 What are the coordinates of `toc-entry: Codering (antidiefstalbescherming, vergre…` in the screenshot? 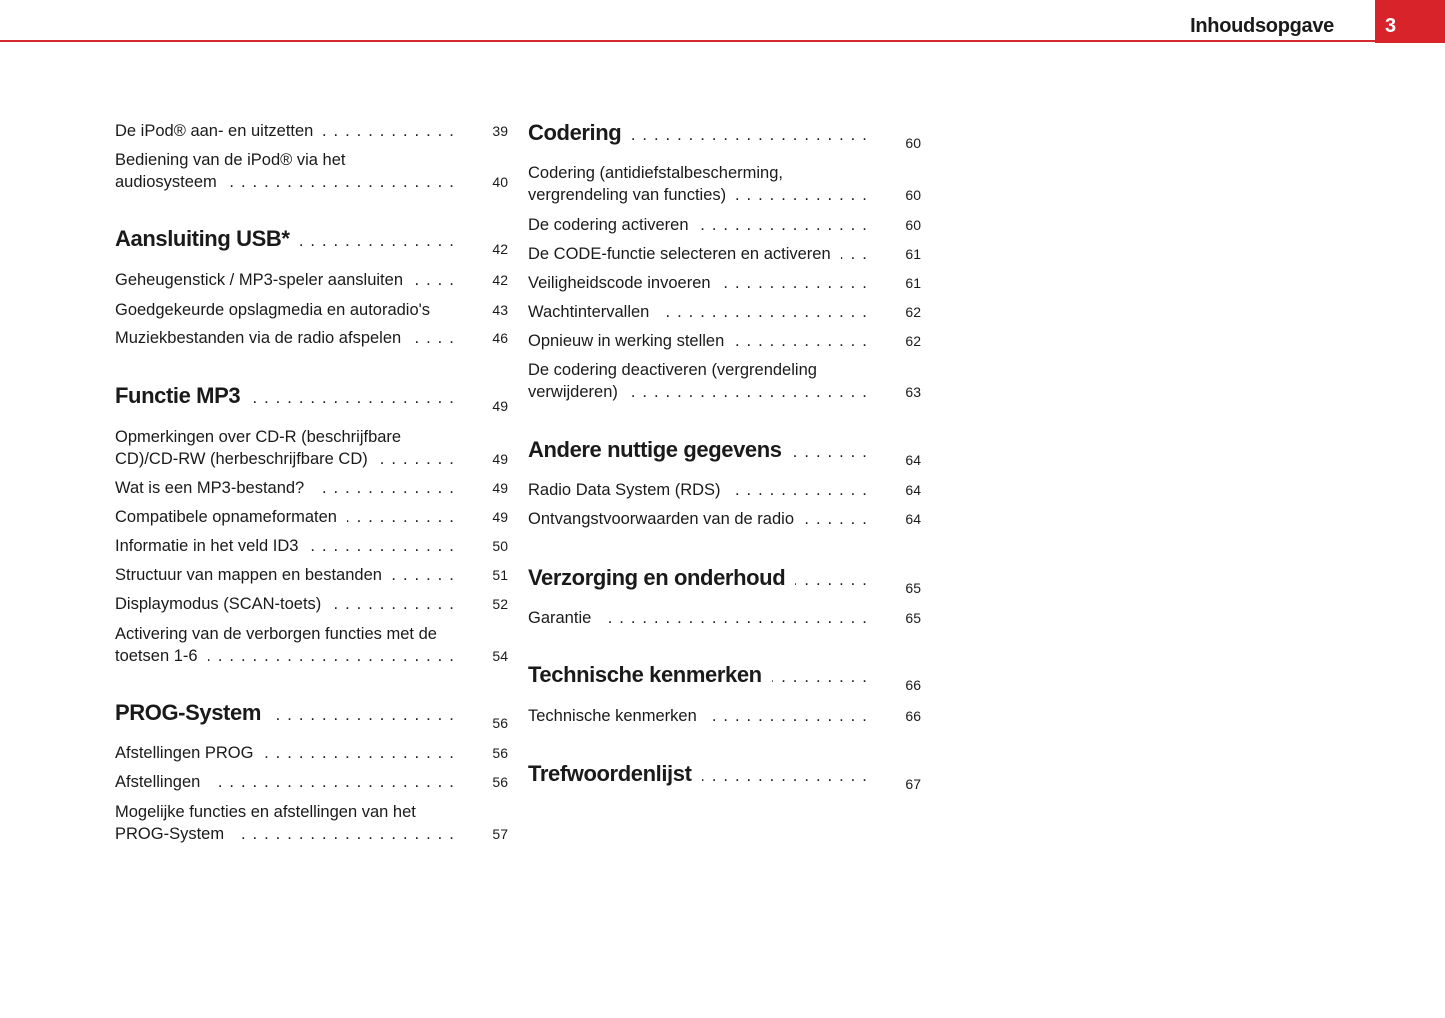 It's located at (724, 184).